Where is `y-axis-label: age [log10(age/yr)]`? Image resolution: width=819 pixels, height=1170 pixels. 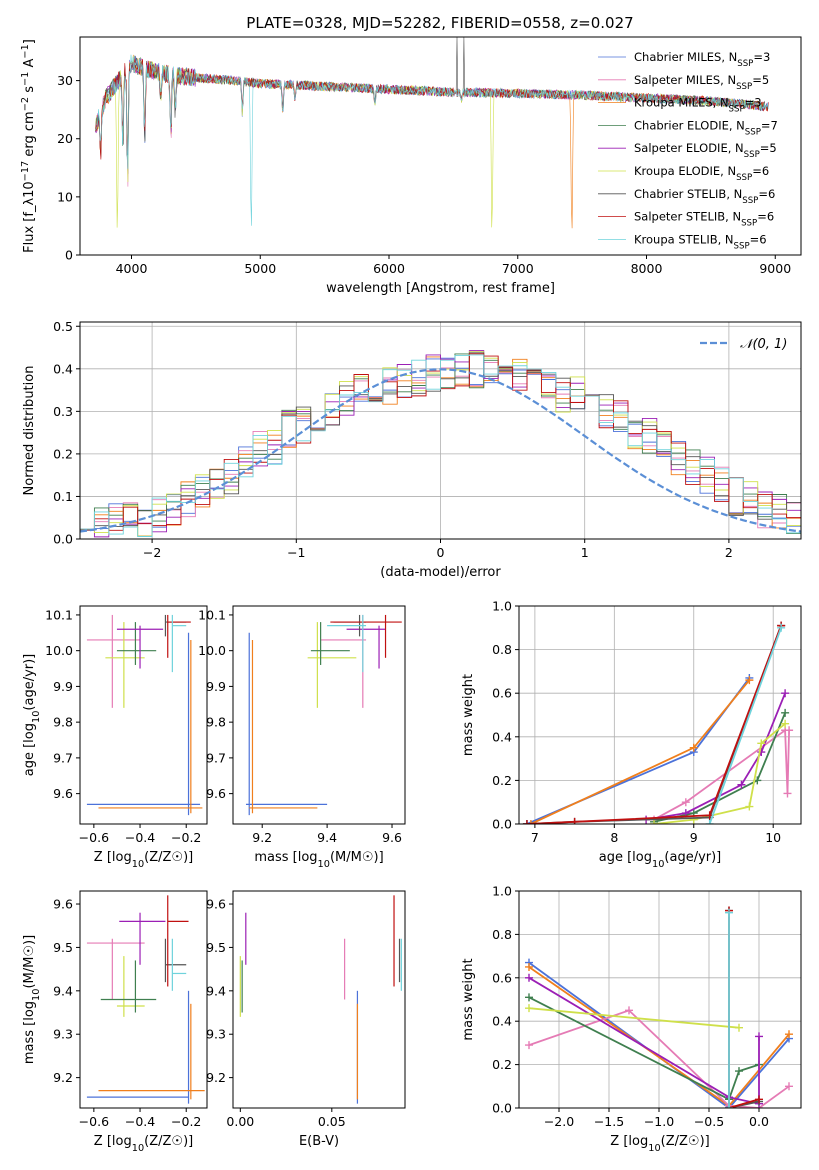 y-axis-label: age [log10(age/yr)] is located at coordinates (32, 715).